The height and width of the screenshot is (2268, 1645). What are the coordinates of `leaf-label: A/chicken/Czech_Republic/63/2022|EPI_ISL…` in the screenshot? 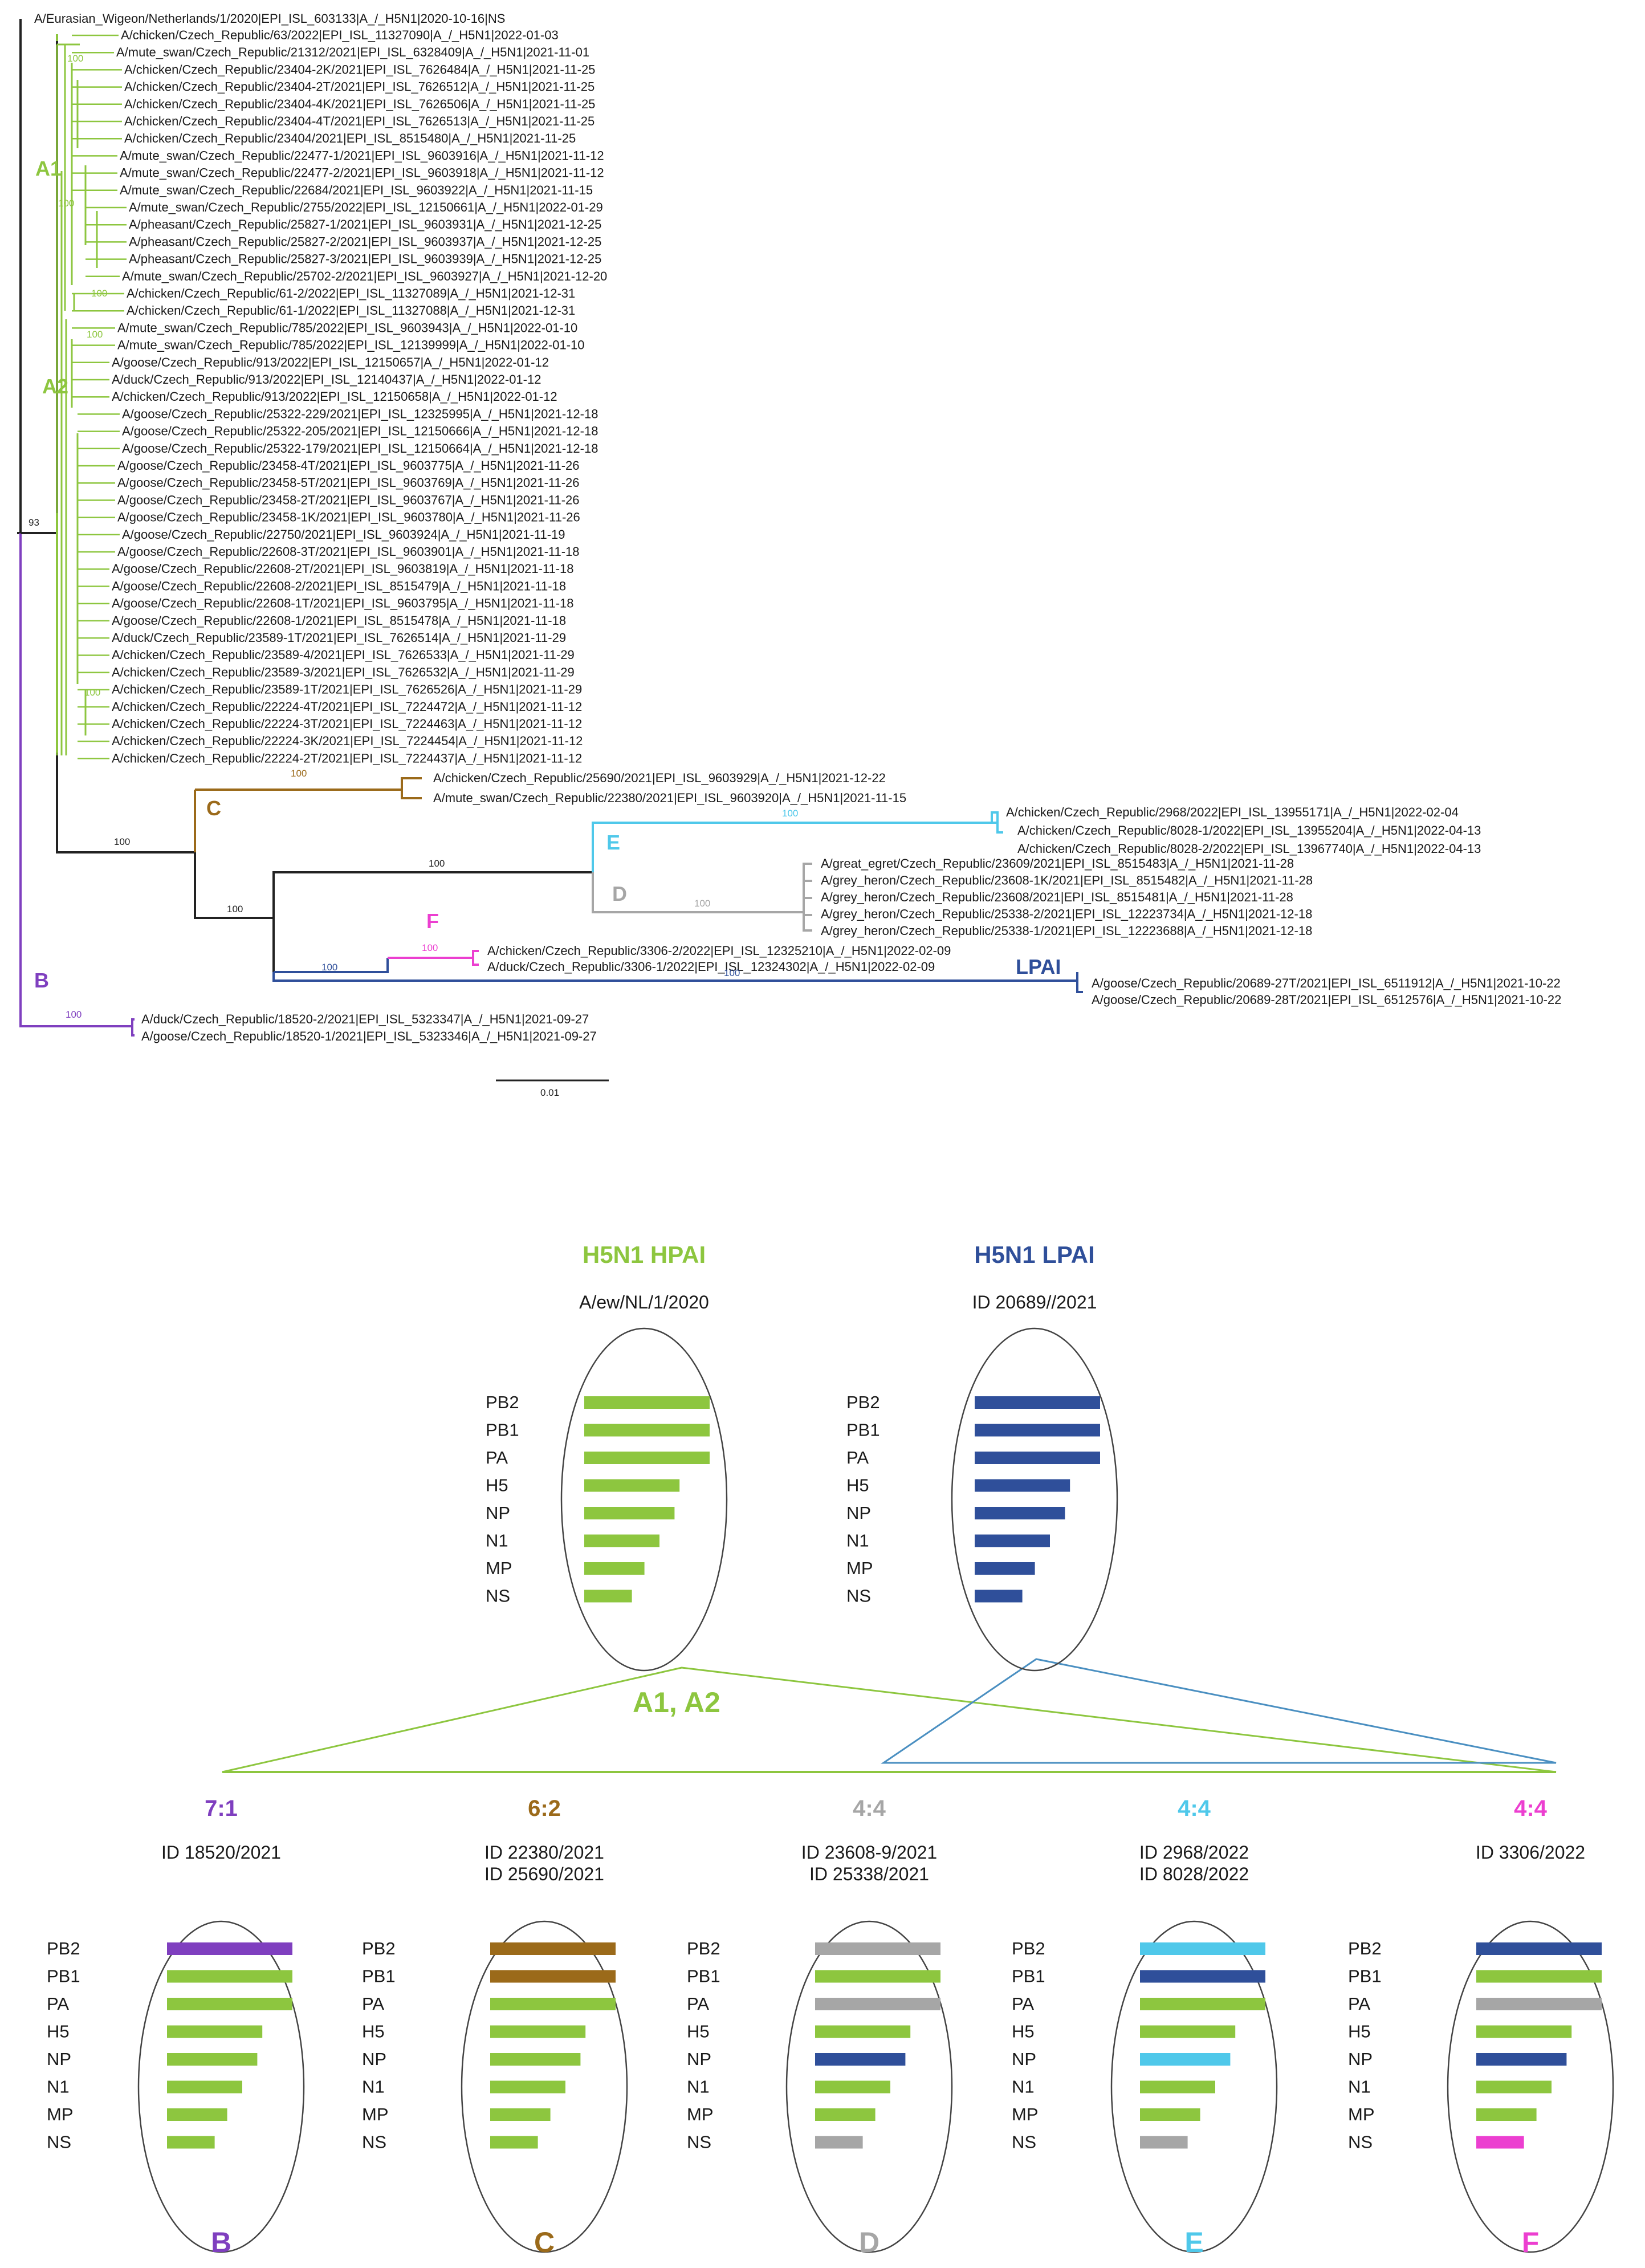 It's located at (340, 35).